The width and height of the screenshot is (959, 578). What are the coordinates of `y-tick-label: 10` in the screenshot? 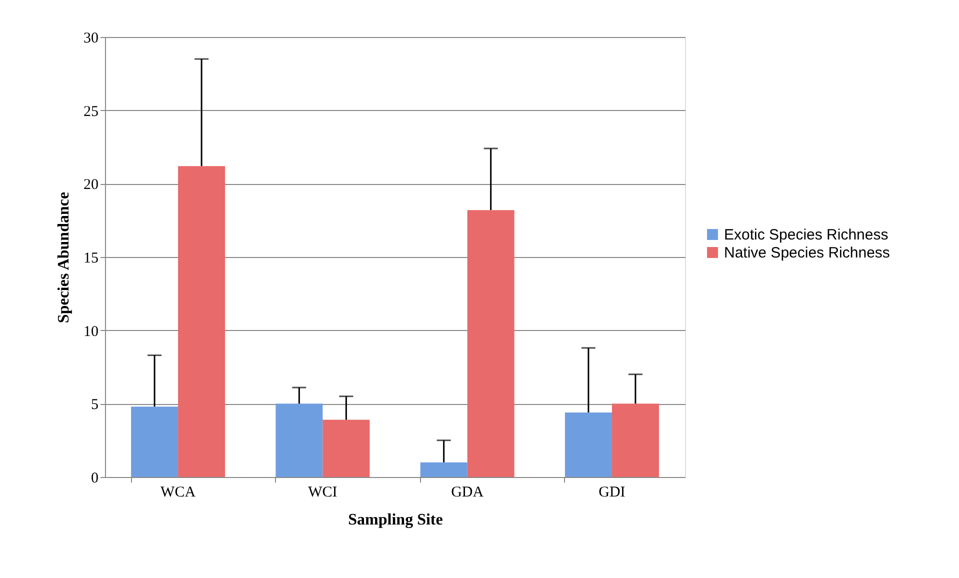 It's located at (91, 332).